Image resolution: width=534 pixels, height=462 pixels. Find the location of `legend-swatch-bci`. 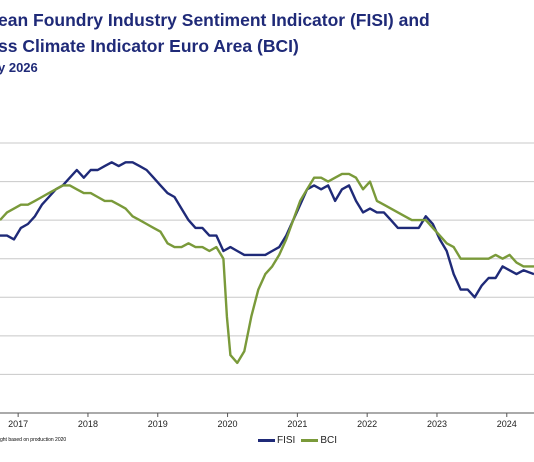

legend-swatch-bci is located at coordinates (310, 440).